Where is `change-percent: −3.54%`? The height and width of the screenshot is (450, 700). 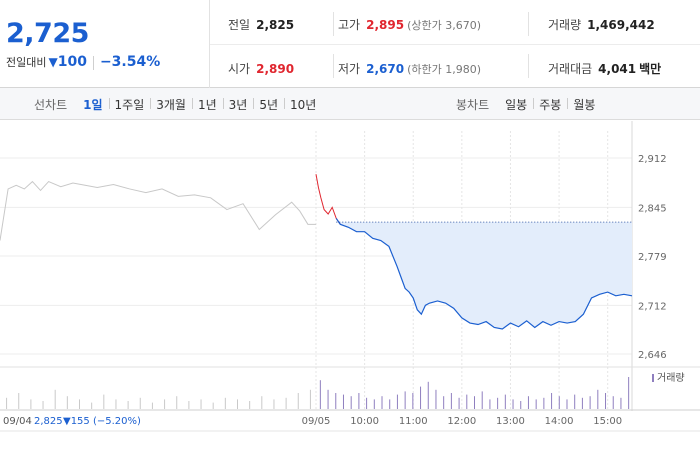 change-percent: −3.54% is located at coordinates (130, 62).